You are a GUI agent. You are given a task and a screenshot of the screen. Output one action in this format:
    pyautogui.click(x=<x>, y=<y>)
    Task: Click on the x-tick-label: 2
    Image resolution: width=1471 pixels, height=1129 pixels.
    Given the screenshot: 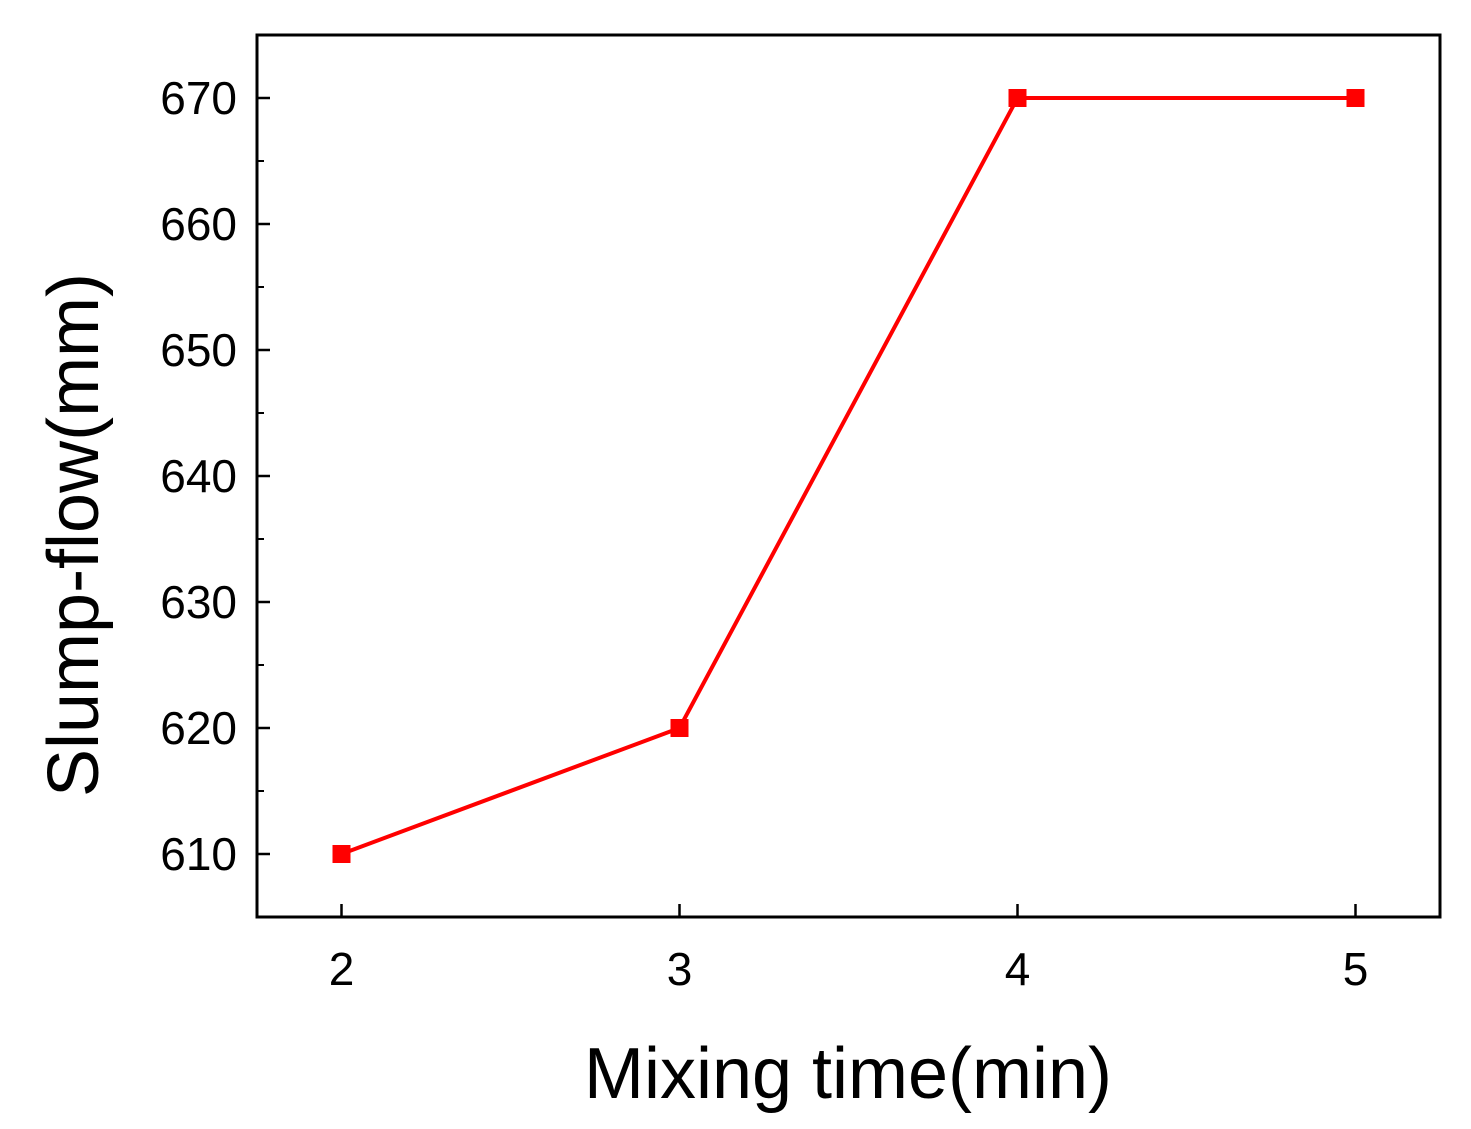 What is the action you would take?
    pyautogui.click(x=342, y=969)
    